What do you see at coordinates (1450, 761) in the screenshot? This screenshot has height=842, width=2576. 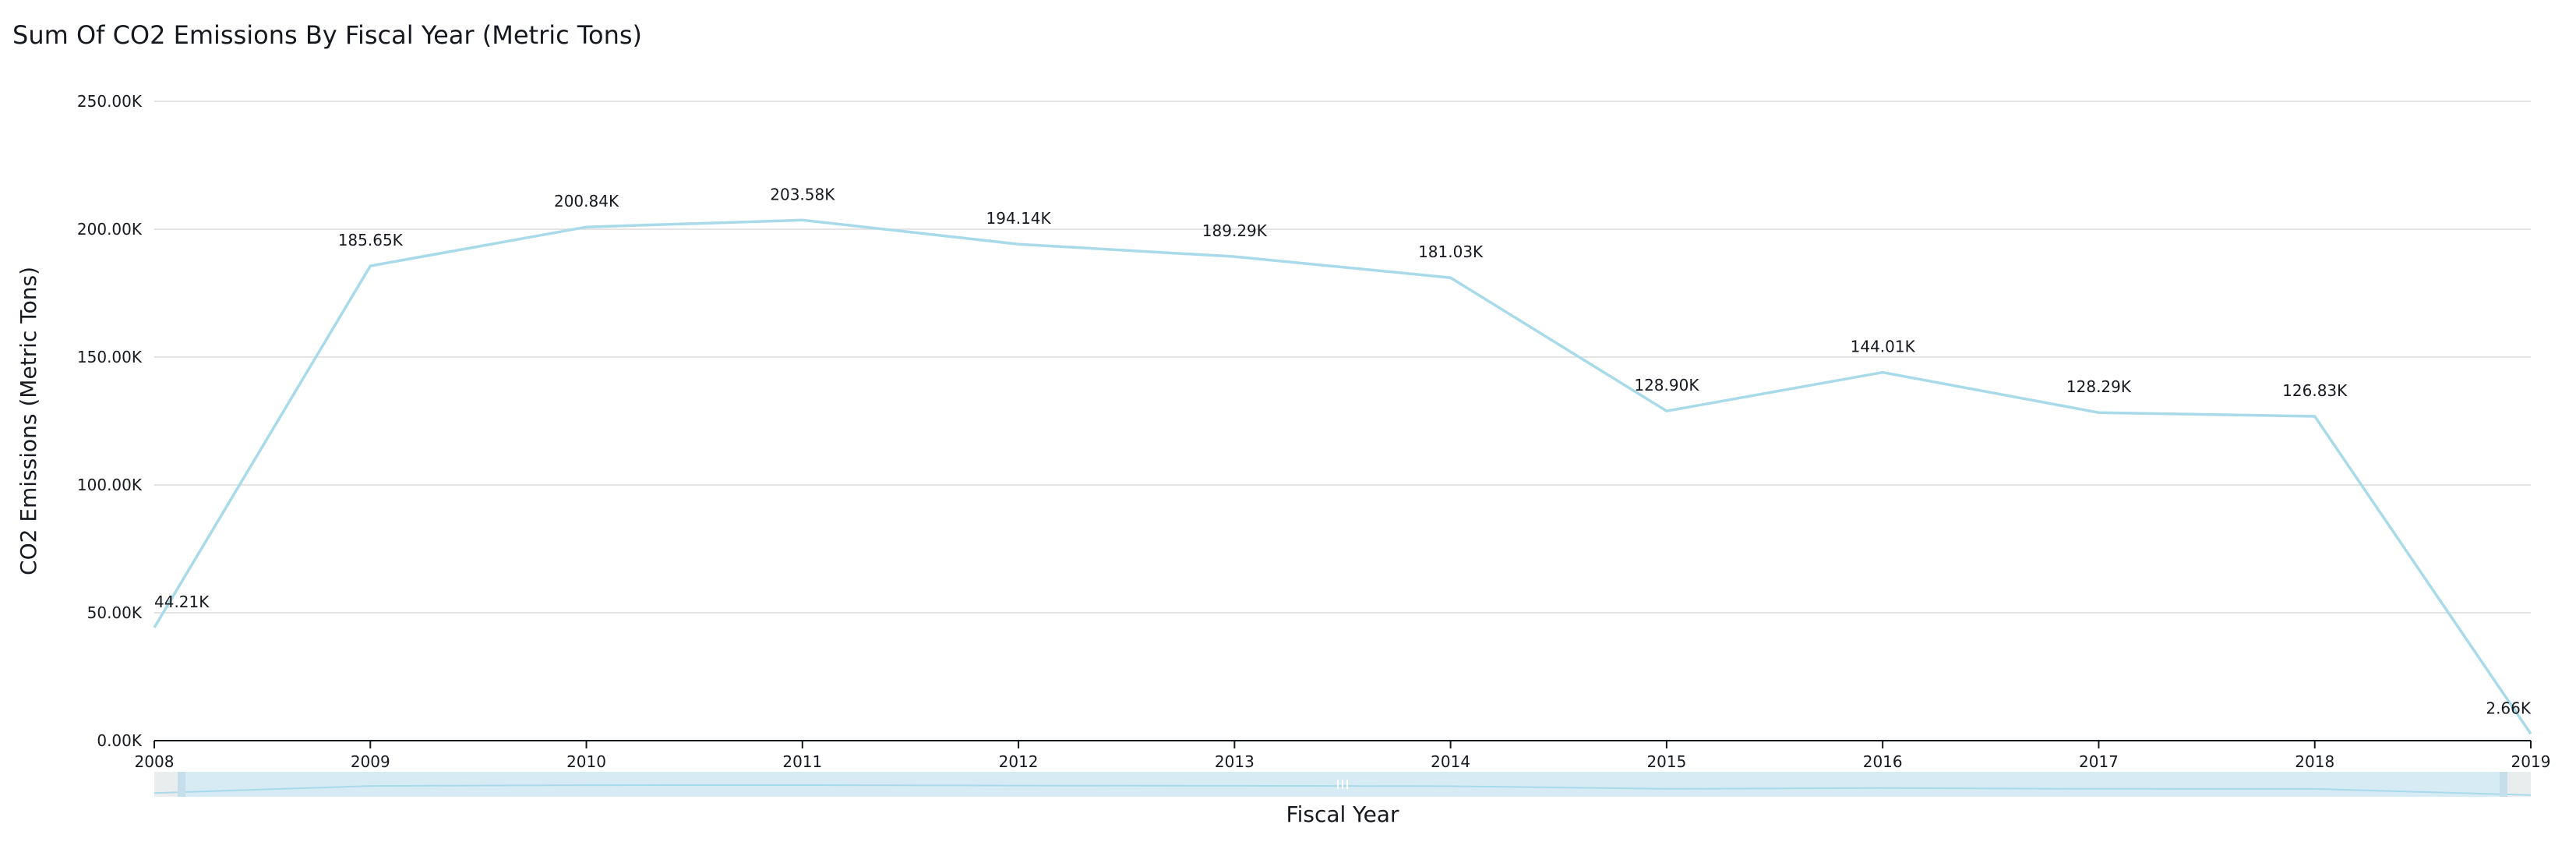 I see `x-tick-label: 2014` at bounding box center [1450, 761].